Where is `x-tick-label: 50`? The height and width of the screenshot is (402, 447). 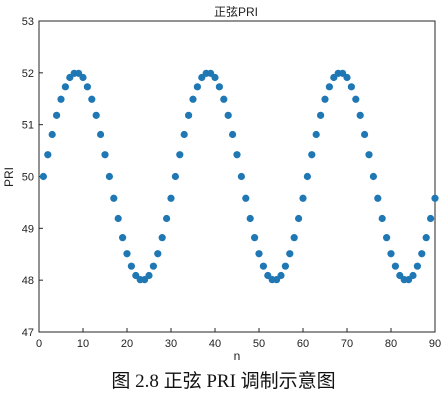
x-tick-label: 50 is located at coordinates (259, 344).